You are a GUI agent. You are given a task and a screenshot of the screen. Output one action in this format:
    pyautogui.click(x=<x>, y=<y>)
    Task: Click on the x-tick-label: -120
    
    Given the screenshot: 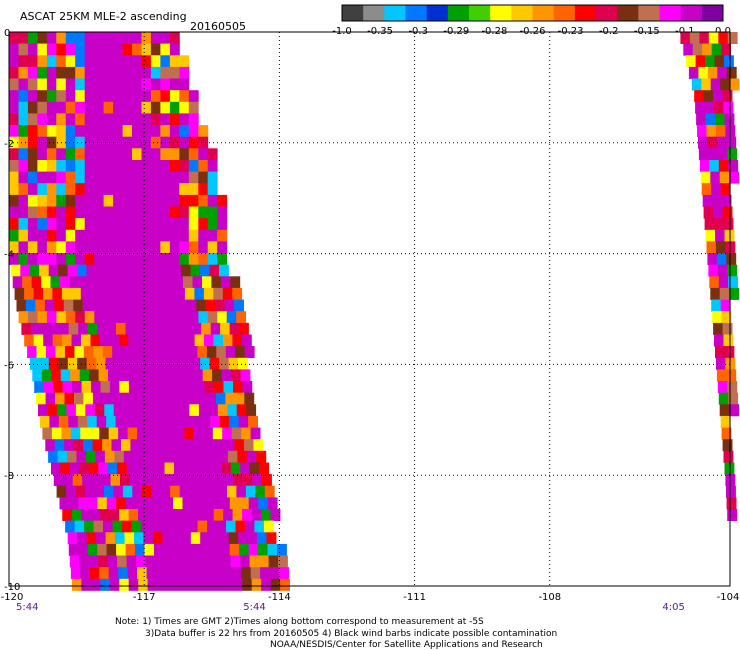 What is the action you would take?
    pyautogui.click(x=12, y=597)
    